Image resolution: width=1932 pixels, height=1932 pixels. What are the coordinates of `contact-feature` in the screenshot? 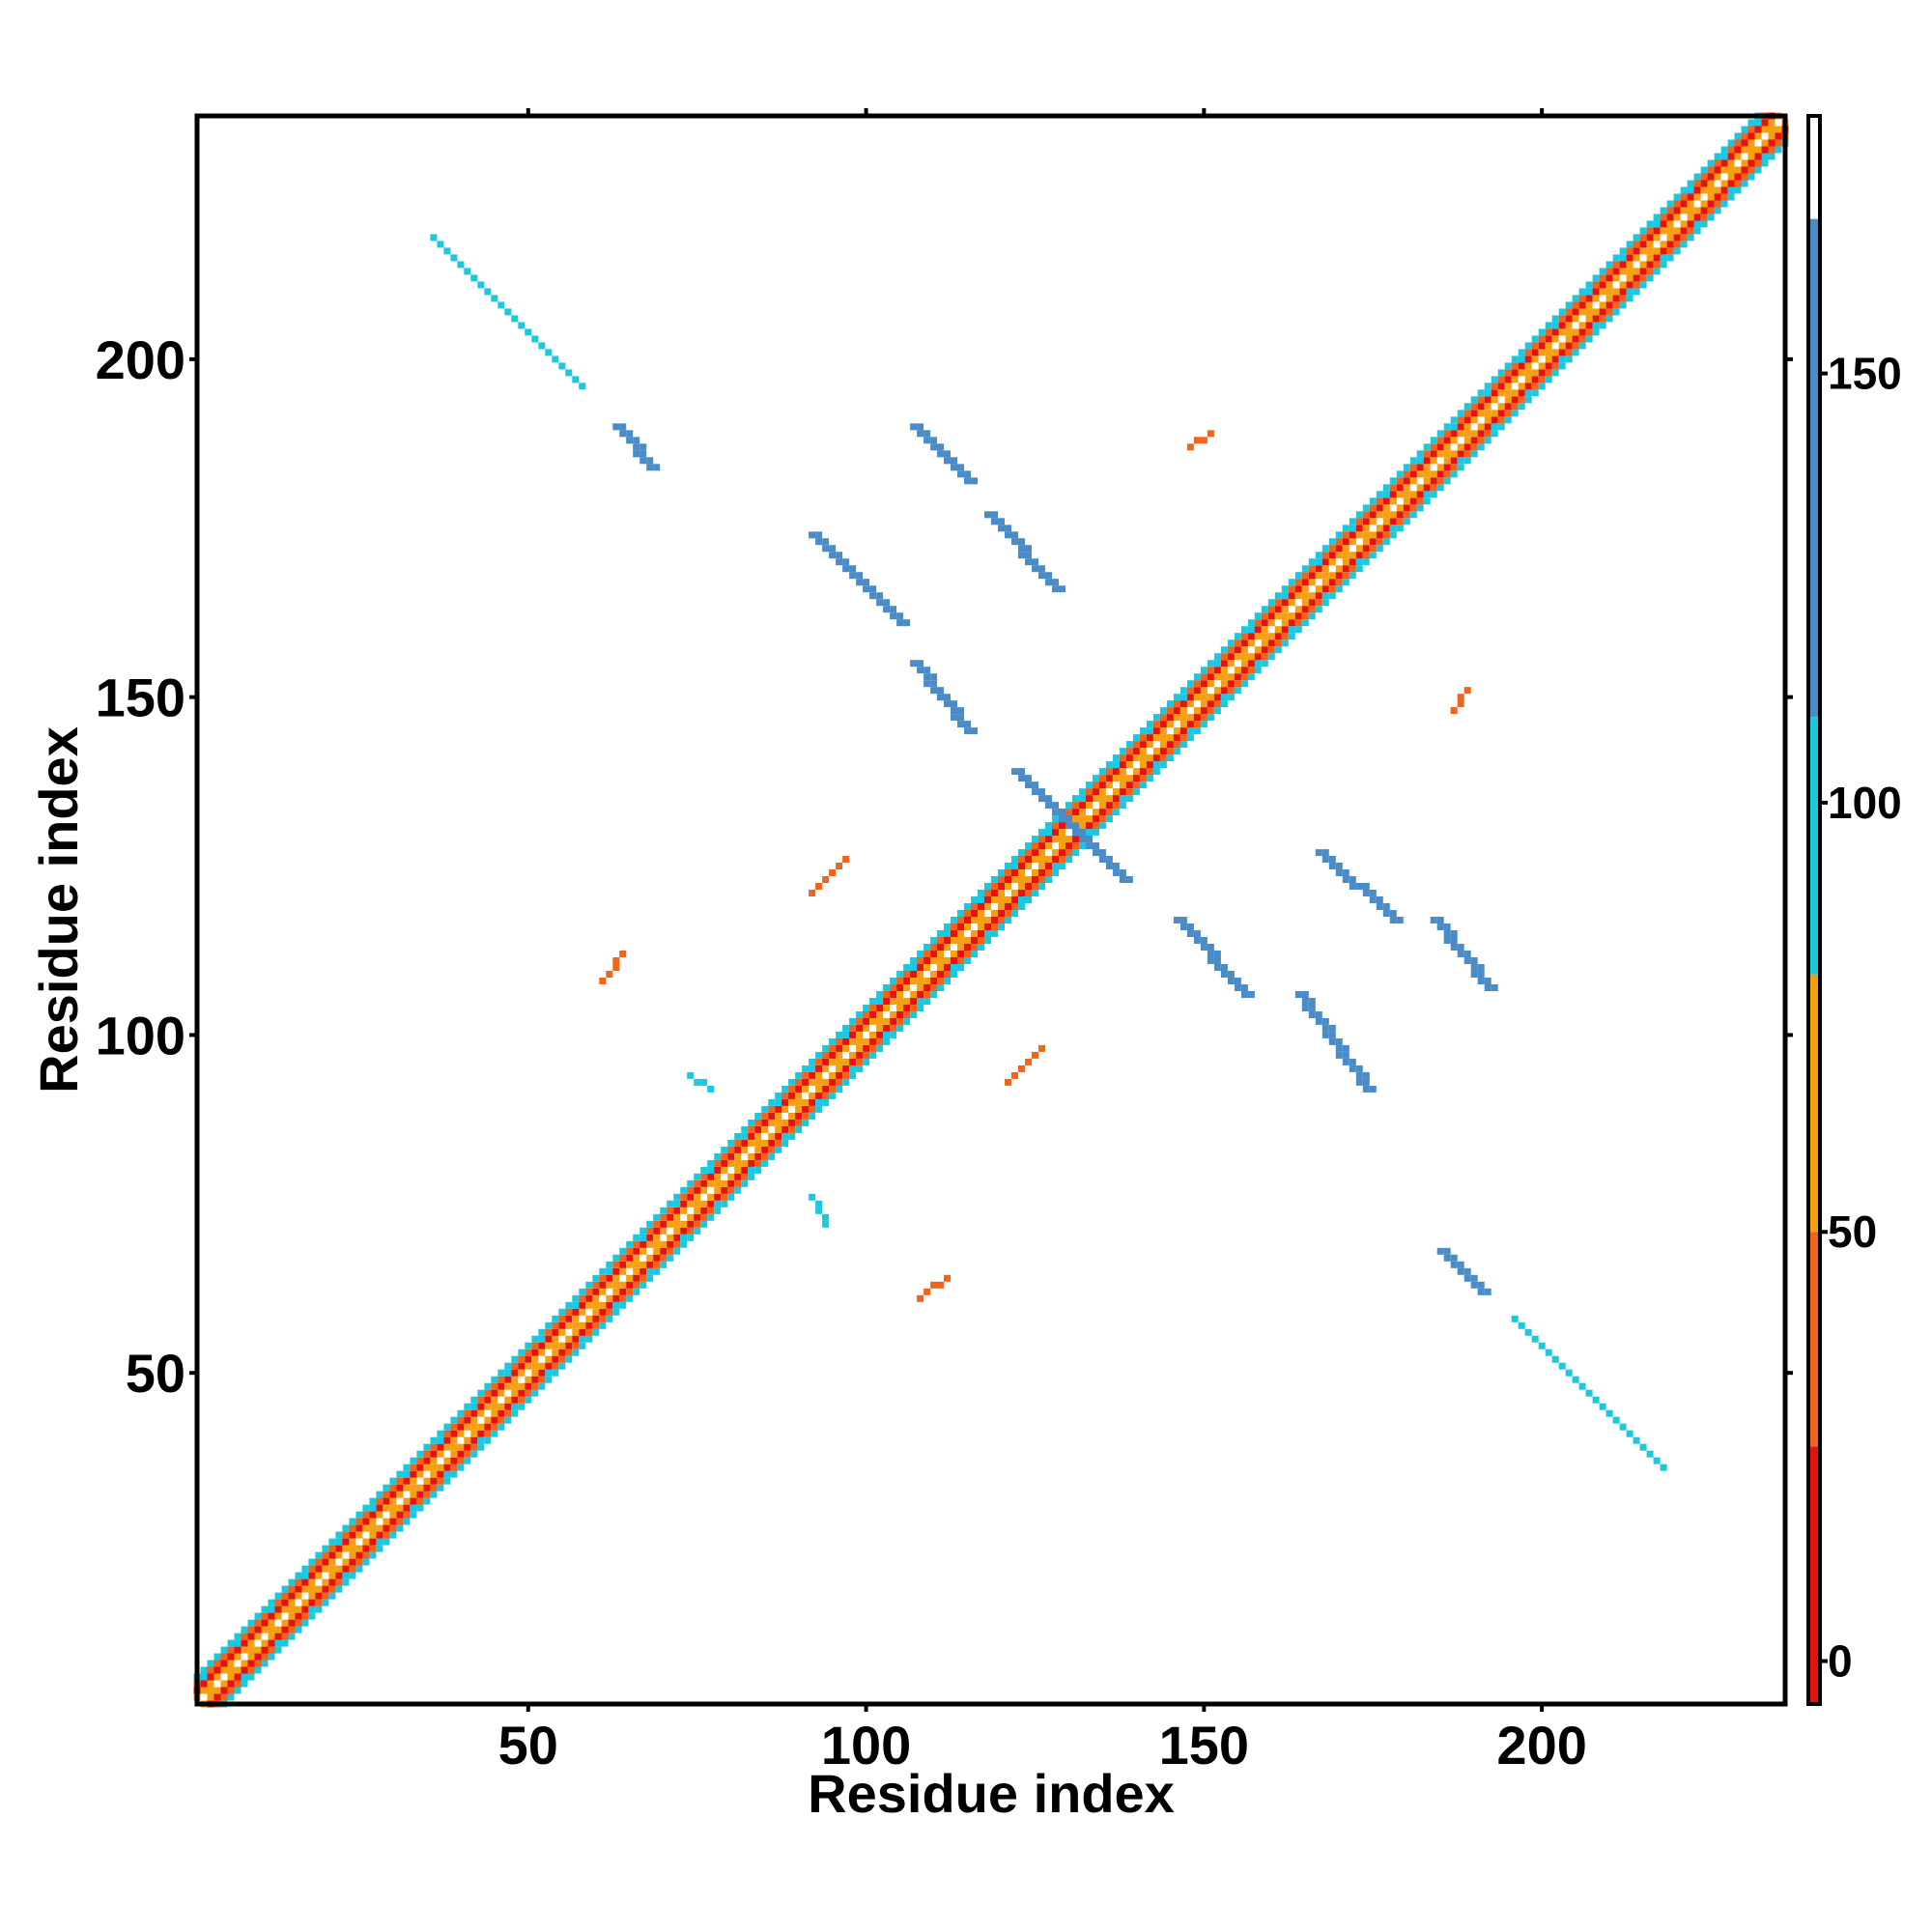 It's located at (1589, 1393).